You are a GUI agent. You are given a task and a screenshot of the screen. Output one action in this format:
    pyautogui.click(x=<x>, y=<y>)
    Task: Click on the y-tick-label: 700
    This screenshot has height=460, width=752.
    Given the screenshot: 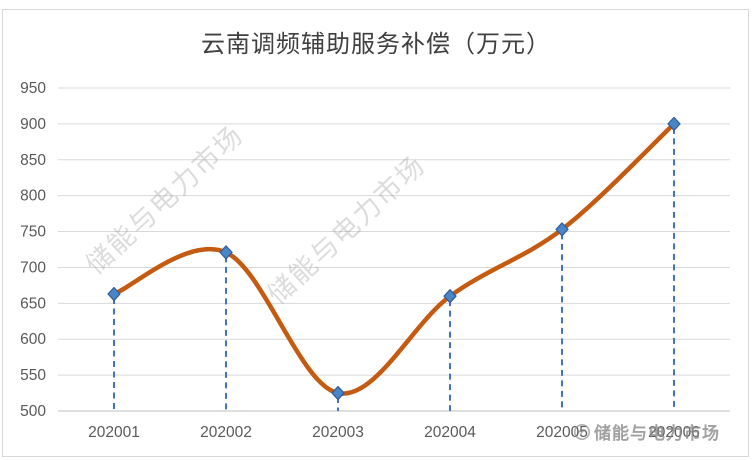 What is the action you would take?
    pyautogui.click(x=33, y=267)
    